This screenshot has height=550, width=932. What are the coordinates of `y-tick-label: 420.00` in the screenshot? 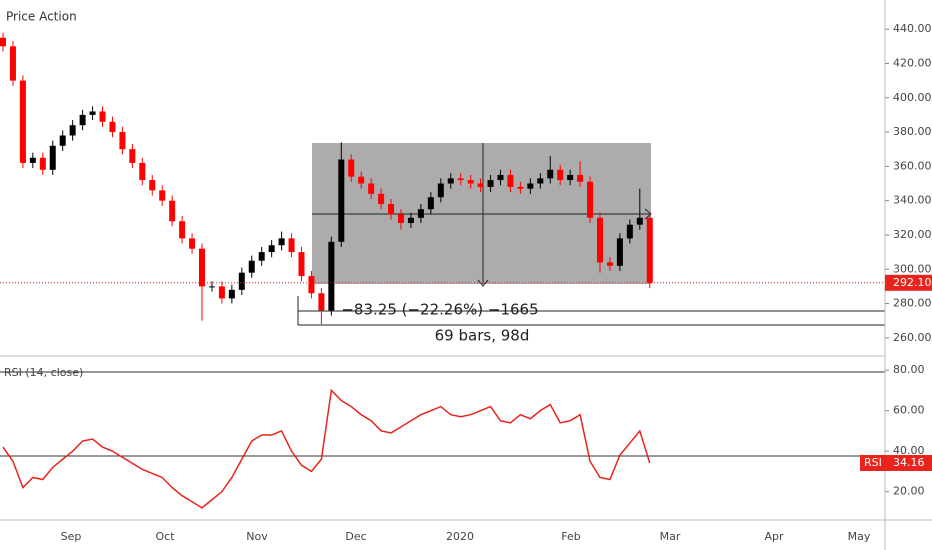 It's located at (912, 62).